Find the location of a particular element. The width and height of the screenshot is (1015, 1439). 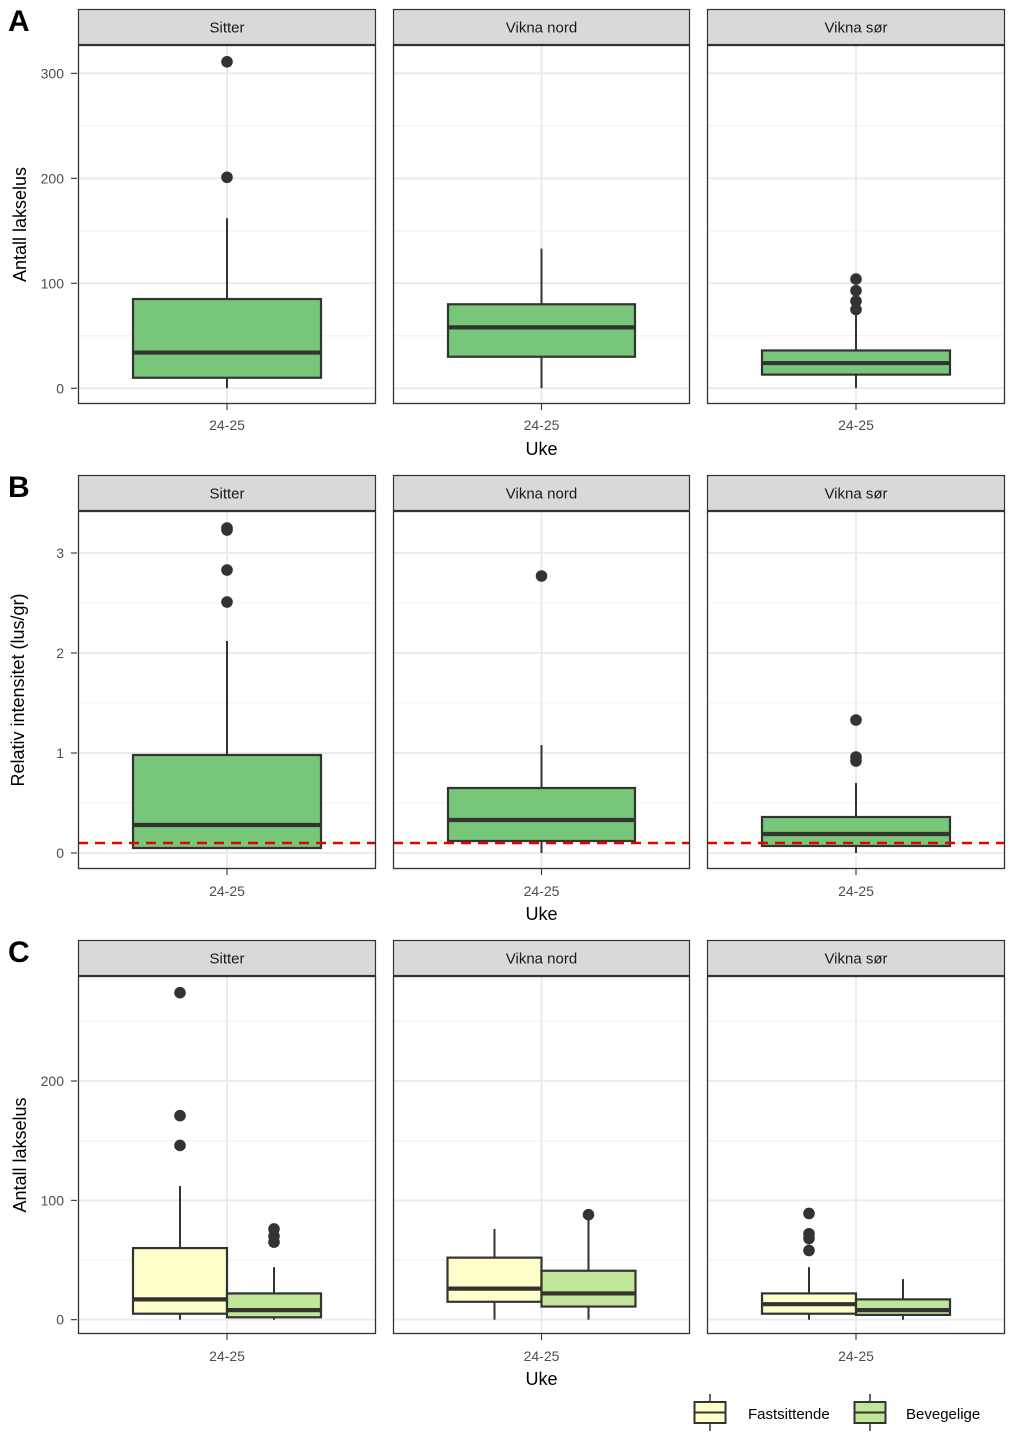

legend-key-bevegelige is located at coordinates (870, 1412).